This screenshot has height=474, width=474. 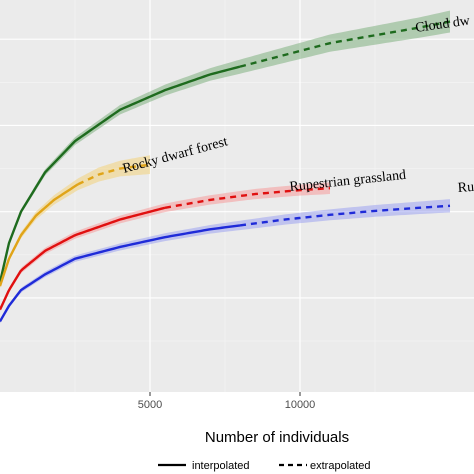 What do you see at coordinates (227, 401) in the screenshot?
I see `x-axis-ticks: 5000 10000` at bounding box center [227, 401].